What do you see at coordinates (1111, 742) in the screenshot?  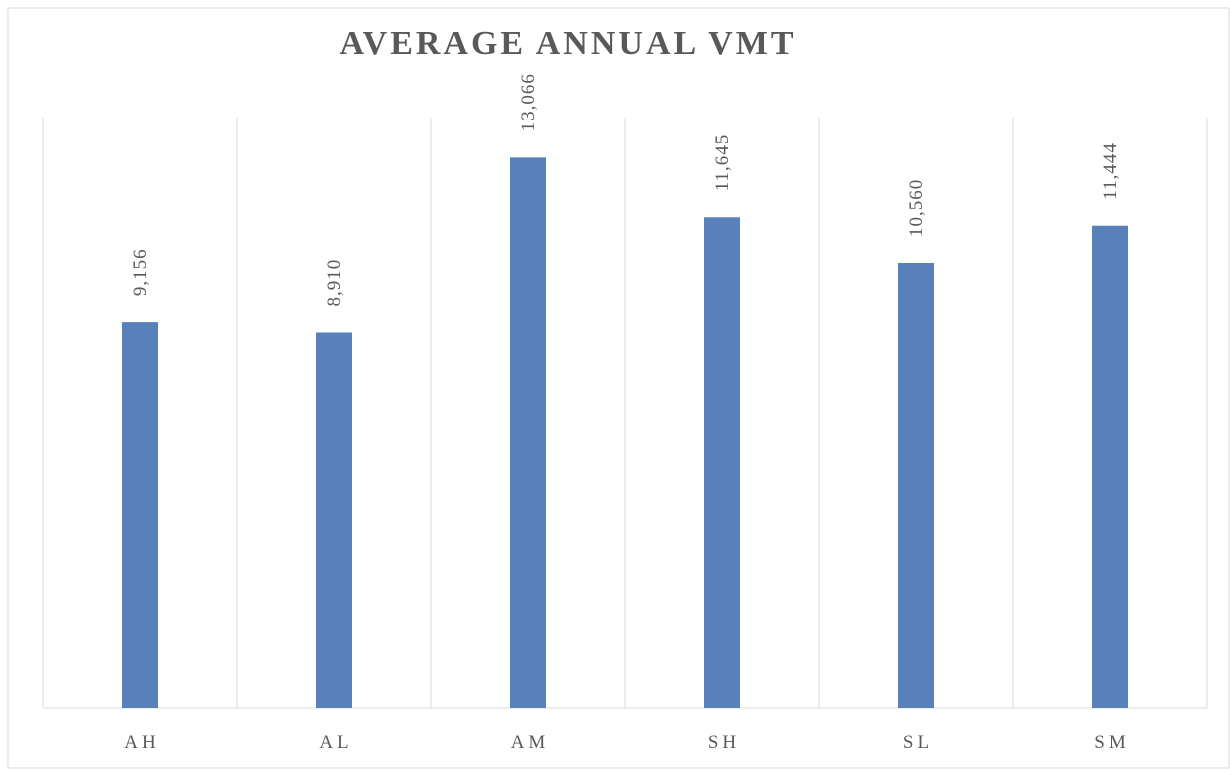 I see `x-tick-label: SM` at bounding box center [1111, 742].